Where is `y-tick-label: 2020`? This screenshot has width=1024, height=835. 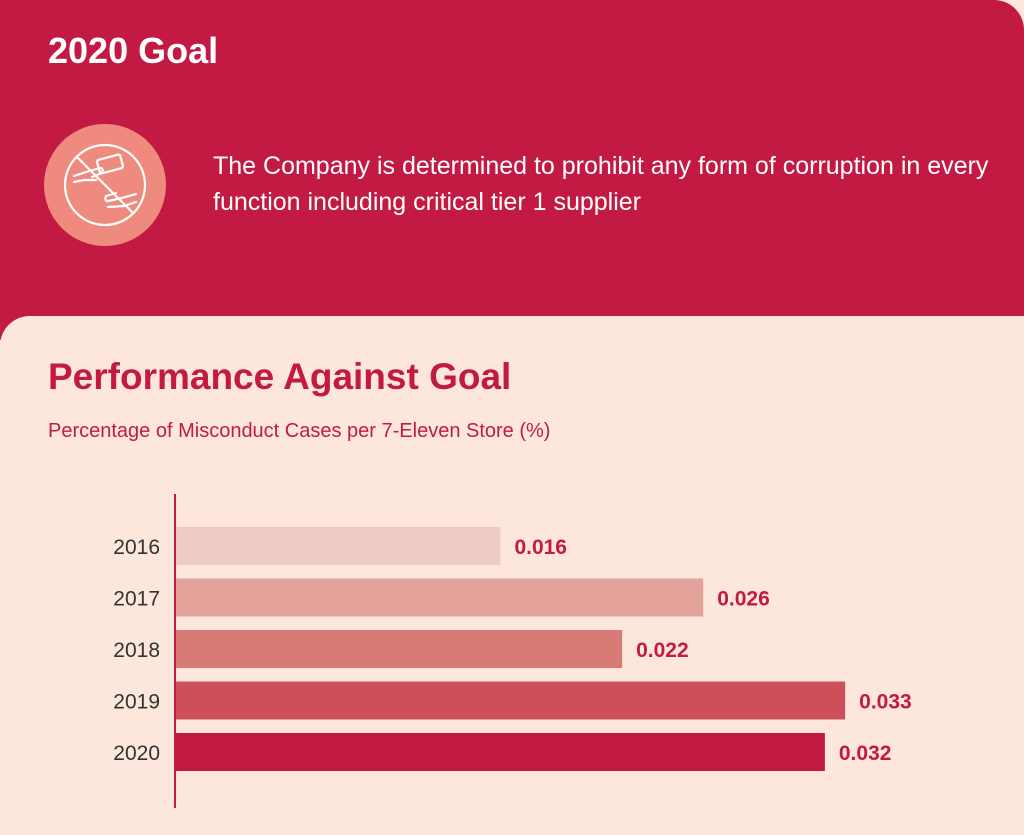
y-tick-label: 2020 is located at coordinates (136, 753).